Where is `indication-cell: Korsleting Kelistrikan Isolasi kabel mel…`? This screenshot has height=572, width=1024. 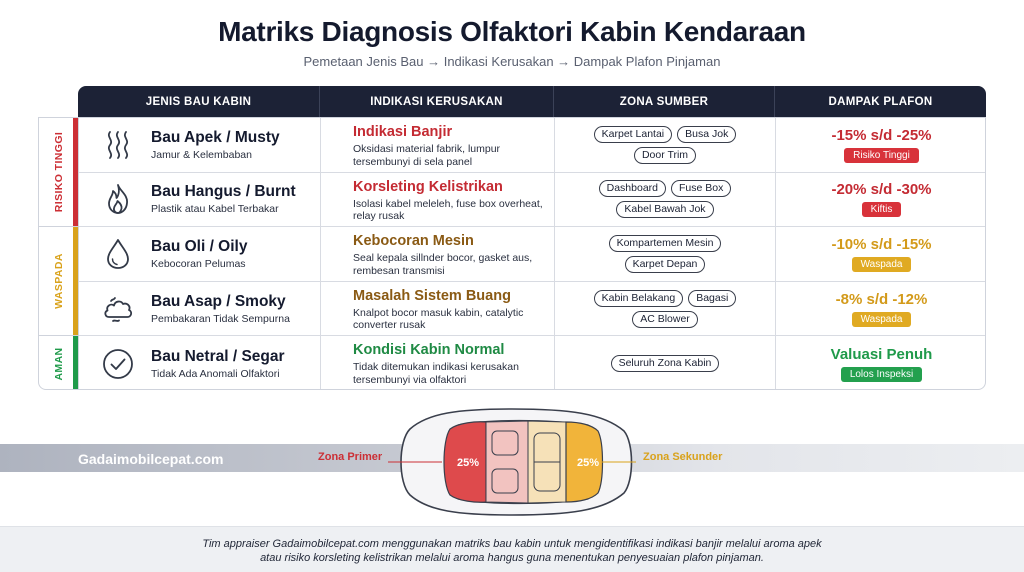 indication-cell: Korsleting Kelistrikan Isolasi kabel mel… is located at coordinates (438, 199).